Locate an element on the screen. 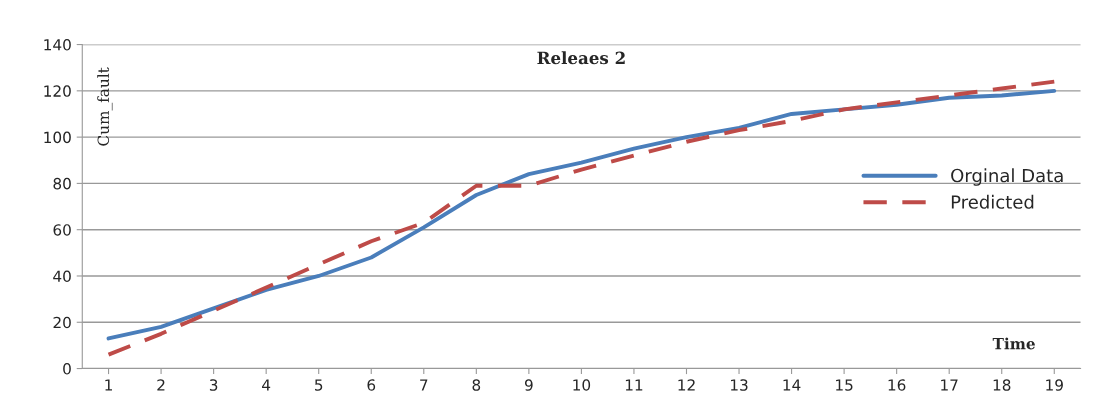 The width and height of the screenshot is (1097, 405). y-tick-label: 0 is located at coordinates (67, 369).